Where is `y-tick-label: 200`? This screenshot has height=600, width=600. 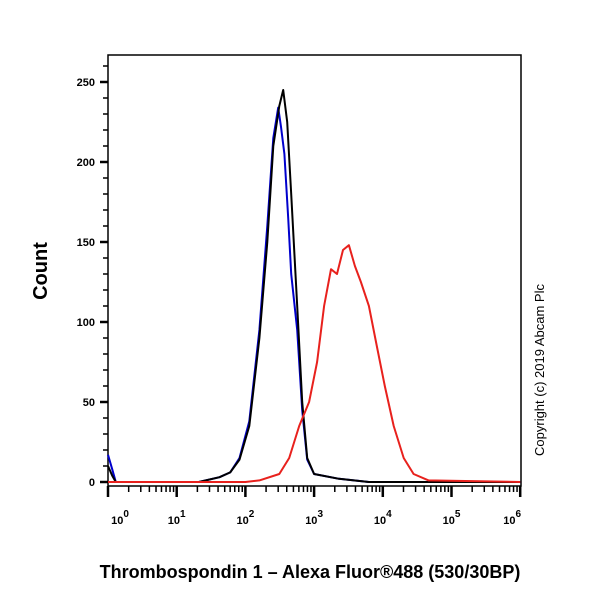 y-tick-label: 200 is located at coordinates (86, 163).